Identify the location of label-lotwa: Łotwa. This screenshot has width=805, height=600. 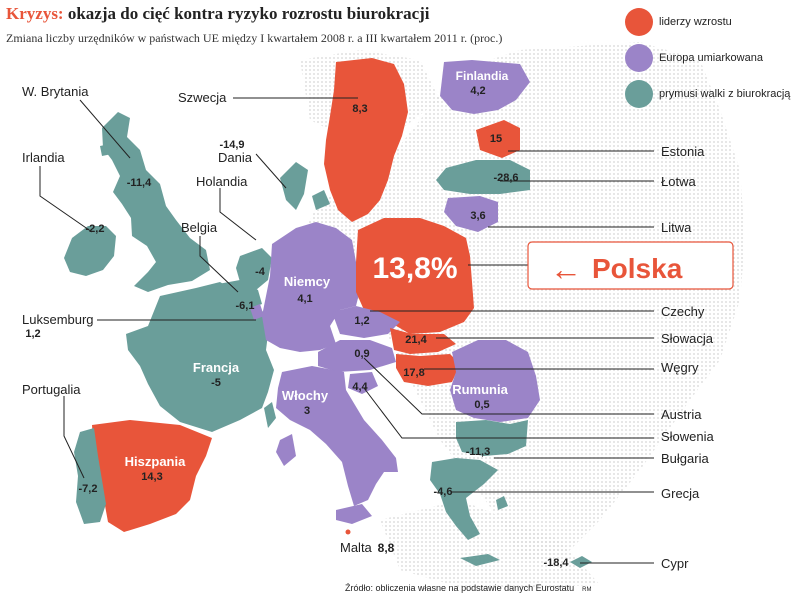
(678, 181).